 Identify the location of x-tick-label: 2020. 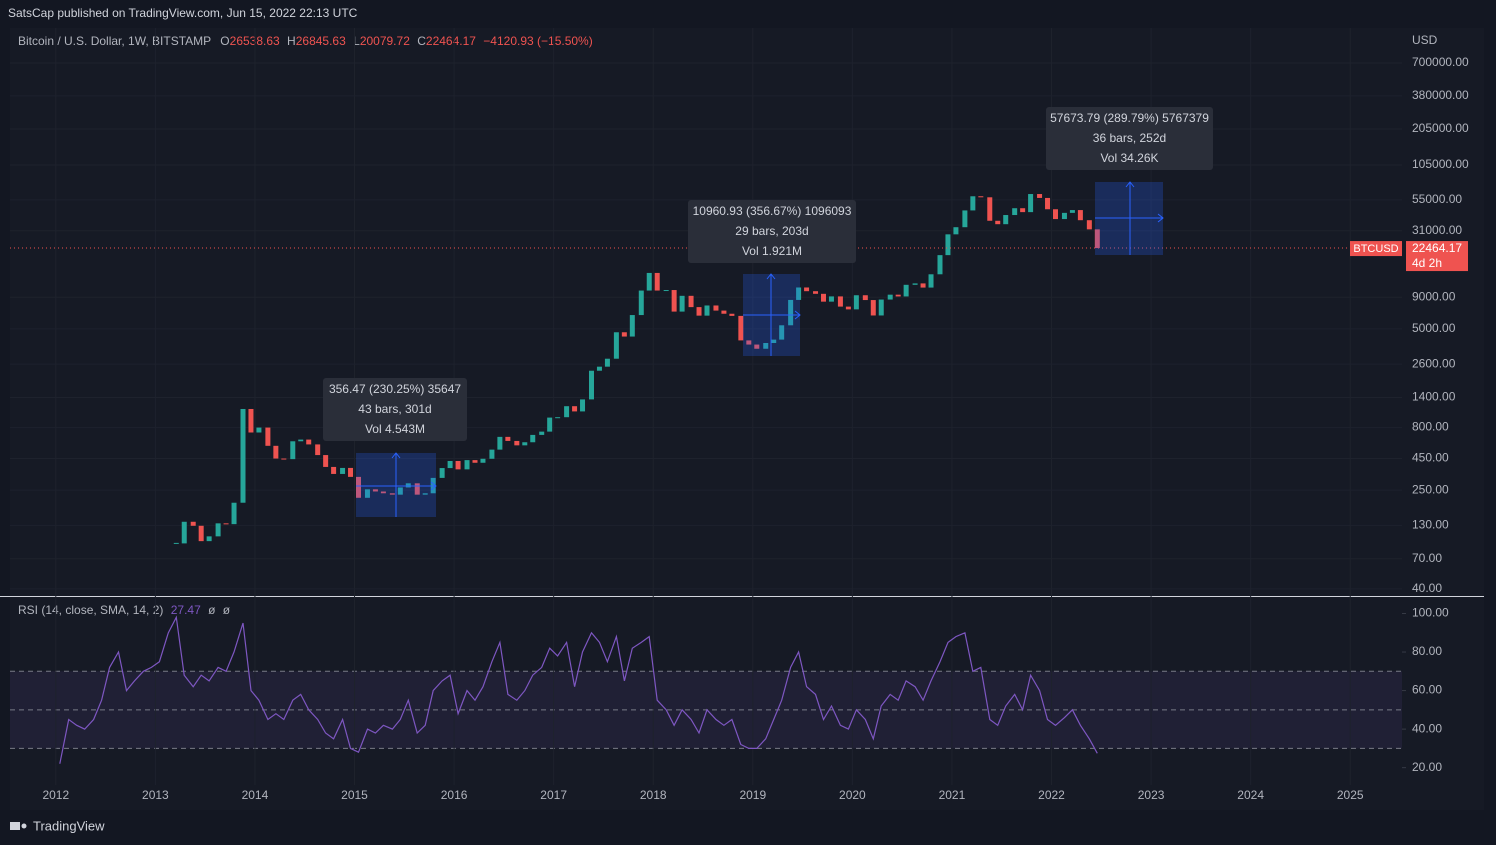
(852, 795).